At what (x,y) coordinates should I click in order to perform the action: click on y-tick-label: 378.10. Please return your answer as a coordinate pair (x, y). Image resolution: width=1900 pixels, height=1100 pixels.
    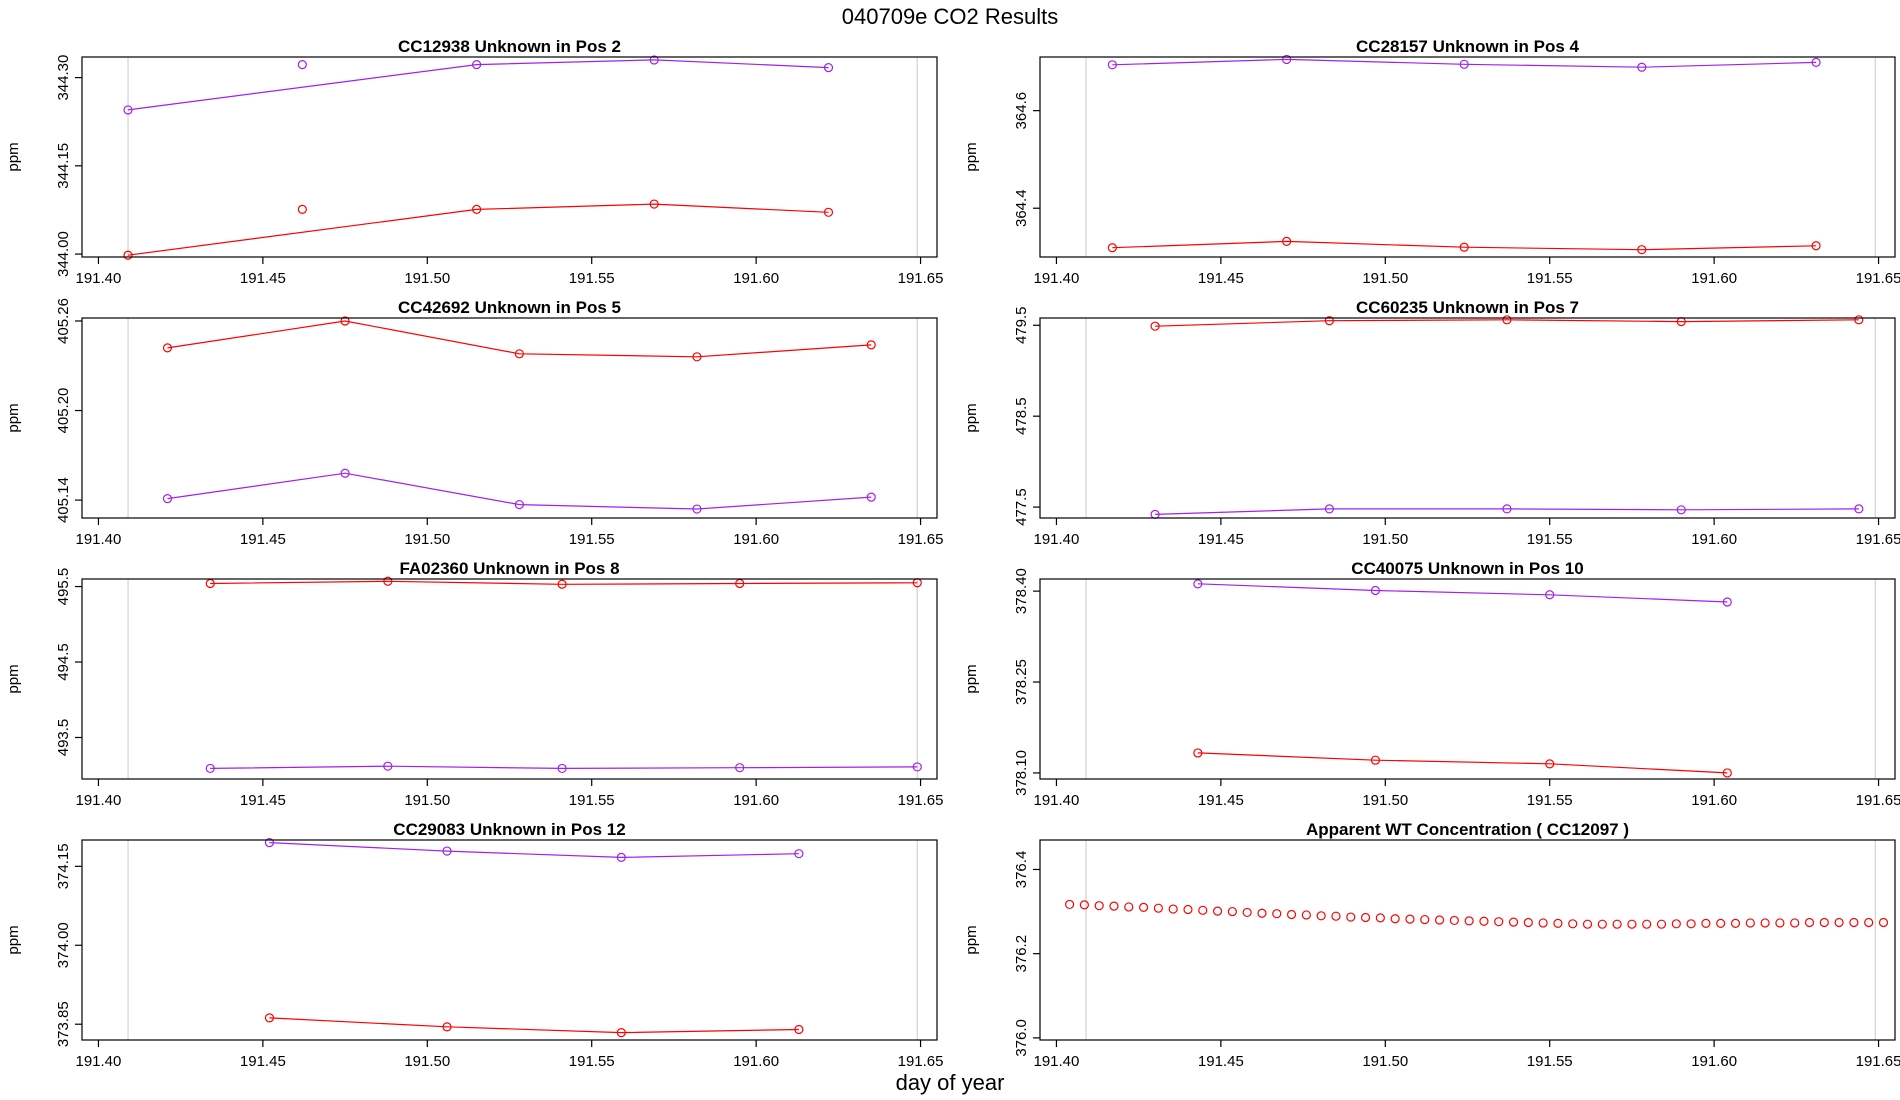
    Looking at the image, I should click on (1021, 773).